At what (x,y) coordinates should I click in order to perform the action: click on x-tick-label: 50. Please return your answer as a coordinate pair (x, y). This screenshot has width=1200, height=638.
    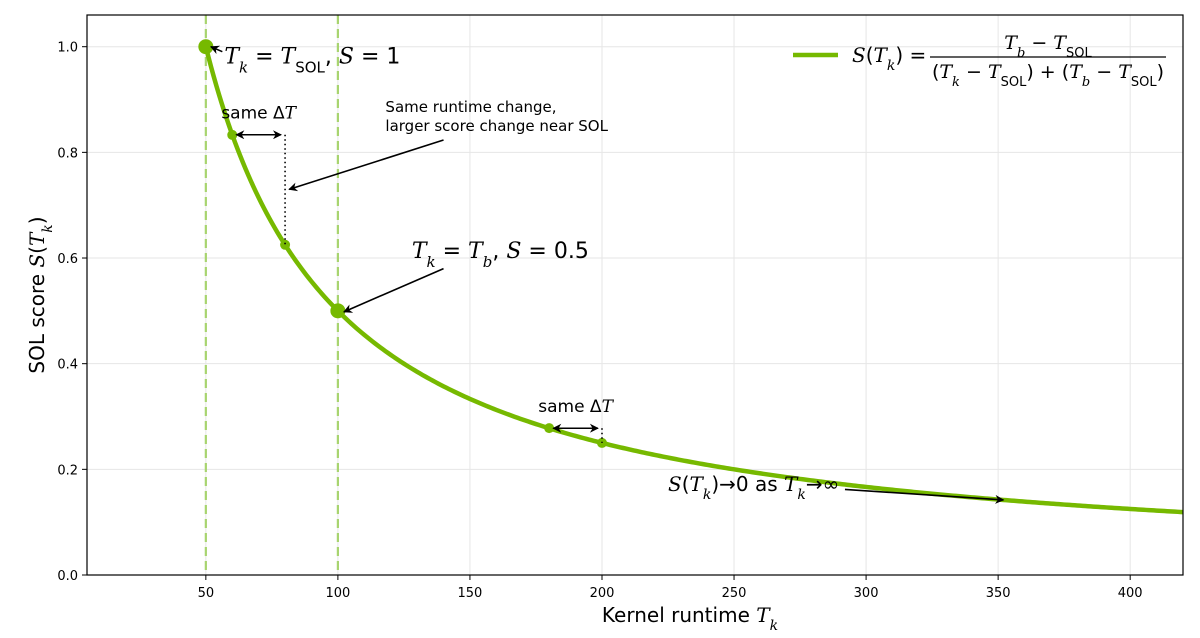
    Looking at the image, I should click on (206, 593).